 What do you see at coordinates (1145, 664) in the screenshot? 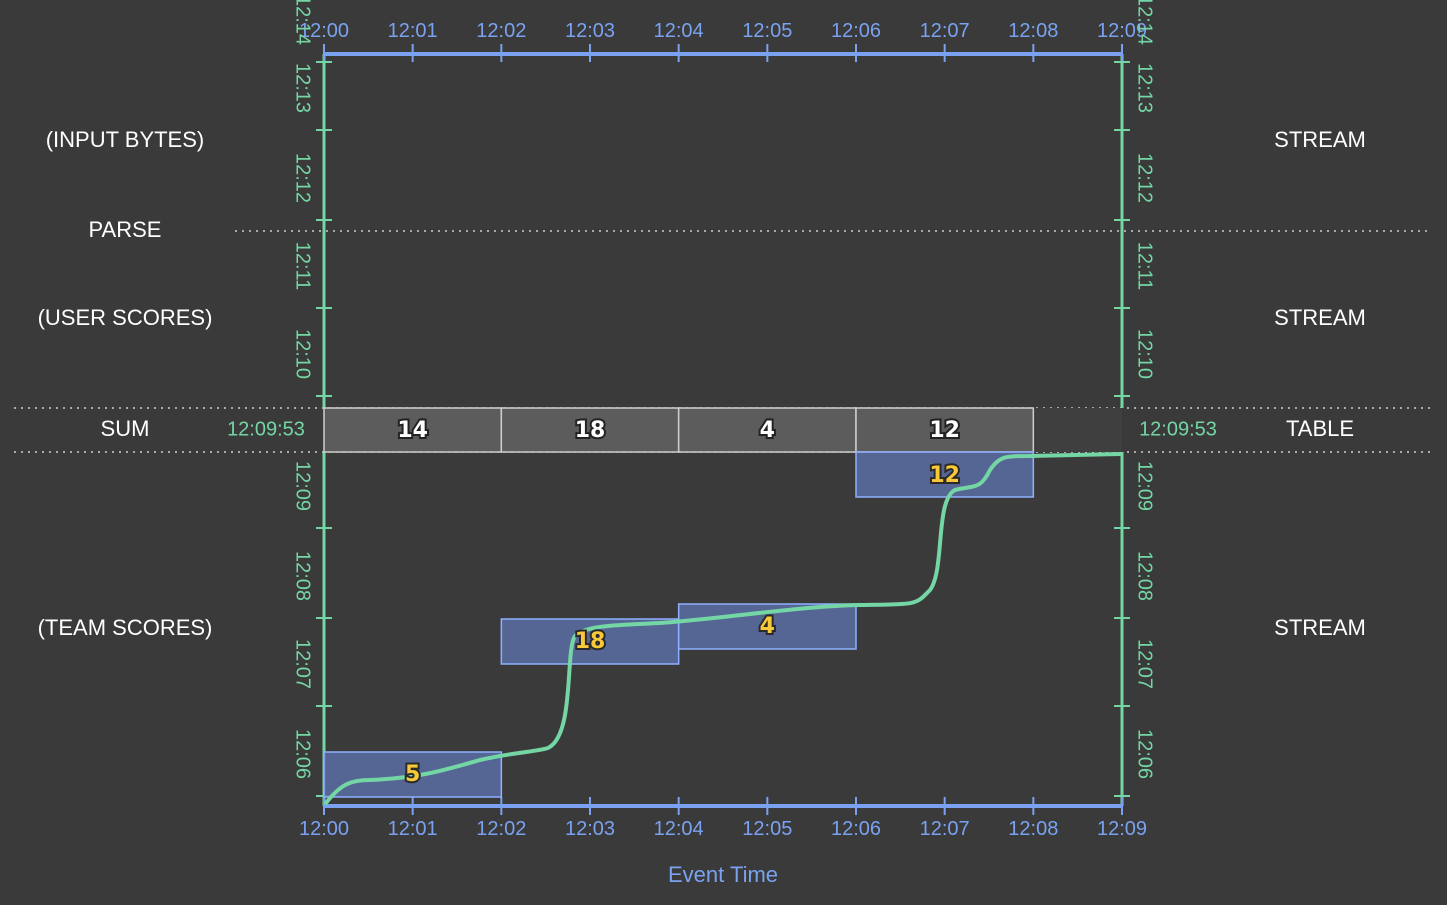
I see `processing-tick-label-right: 12:07` at bounding box center [1145, 664].